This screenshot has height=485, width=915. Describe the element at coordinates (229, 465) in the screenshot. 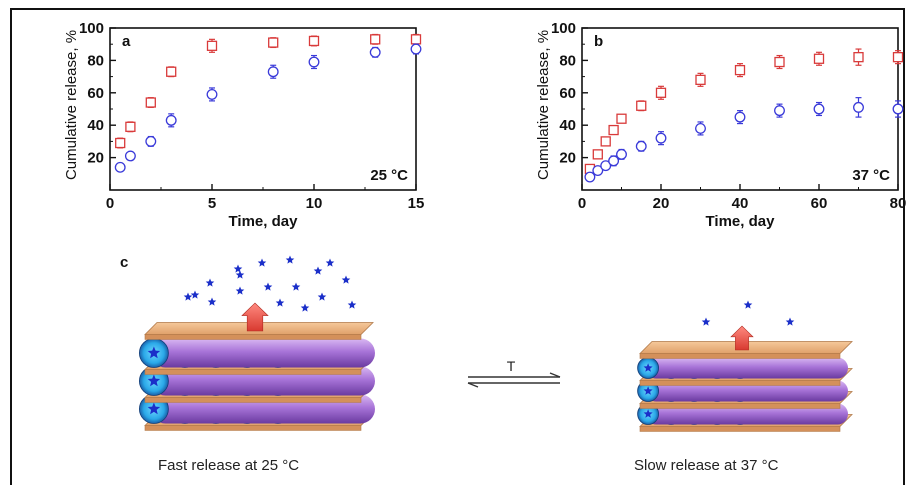

I see `caption-fast-release: Fast release at 25 °C` at that location.